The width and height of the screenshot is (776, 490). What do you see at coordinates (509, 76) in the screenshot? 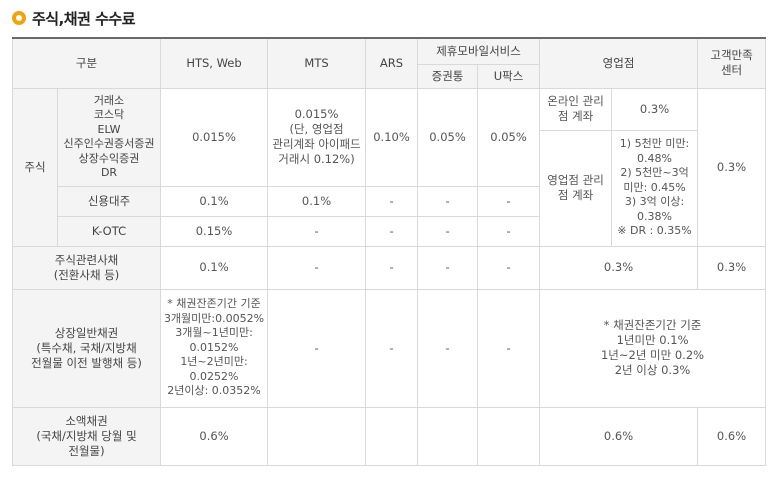
I see `header-partner-b: U팍스` at bounding box center [509, 76].